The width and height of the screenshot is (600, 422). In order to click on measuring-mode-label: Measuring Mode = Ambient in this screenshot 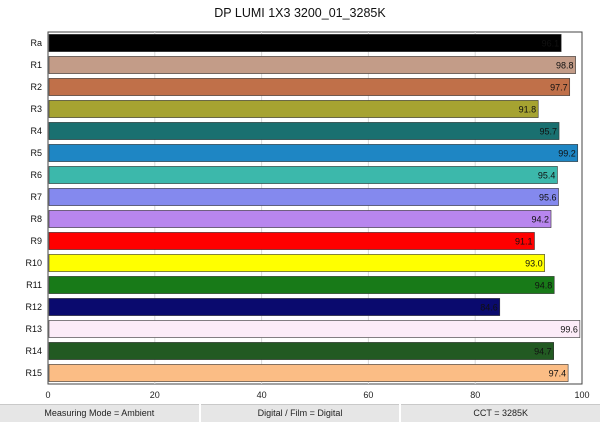, I will do `click(99, 413)`.